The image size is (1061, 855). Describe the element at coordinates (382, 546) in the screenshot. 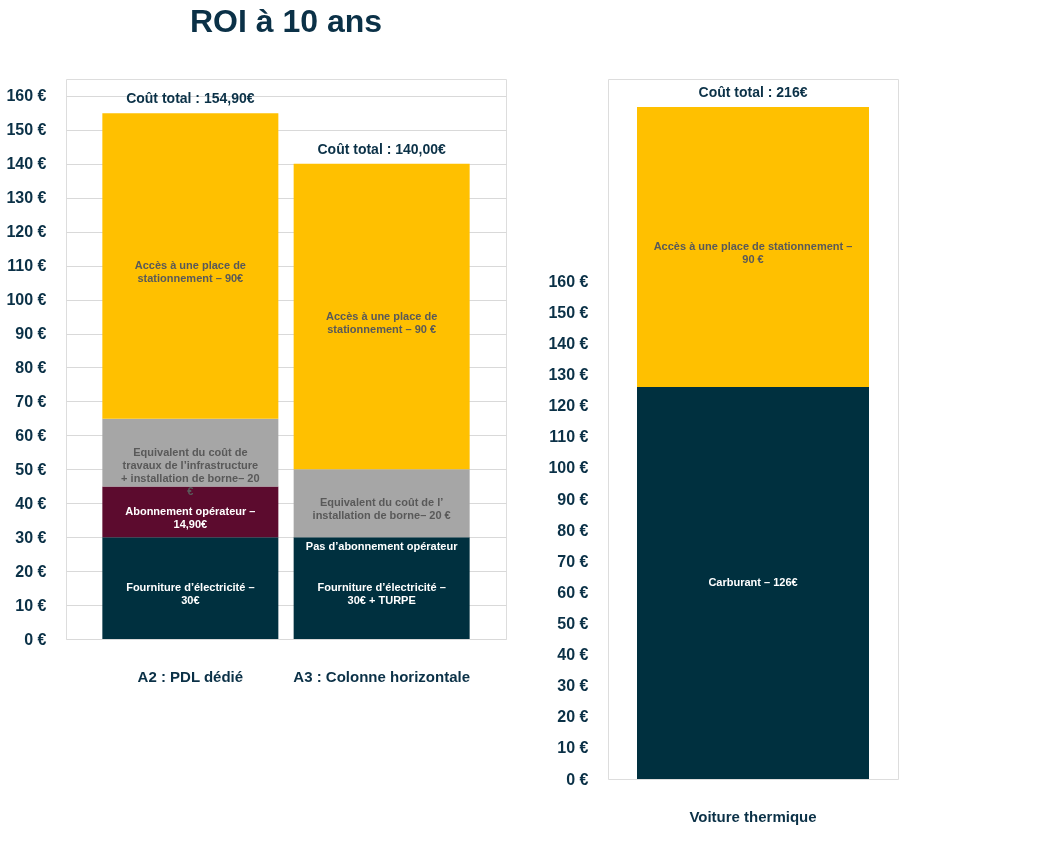

I see `annotation: Pas d’abonnement opérateur` at that location.